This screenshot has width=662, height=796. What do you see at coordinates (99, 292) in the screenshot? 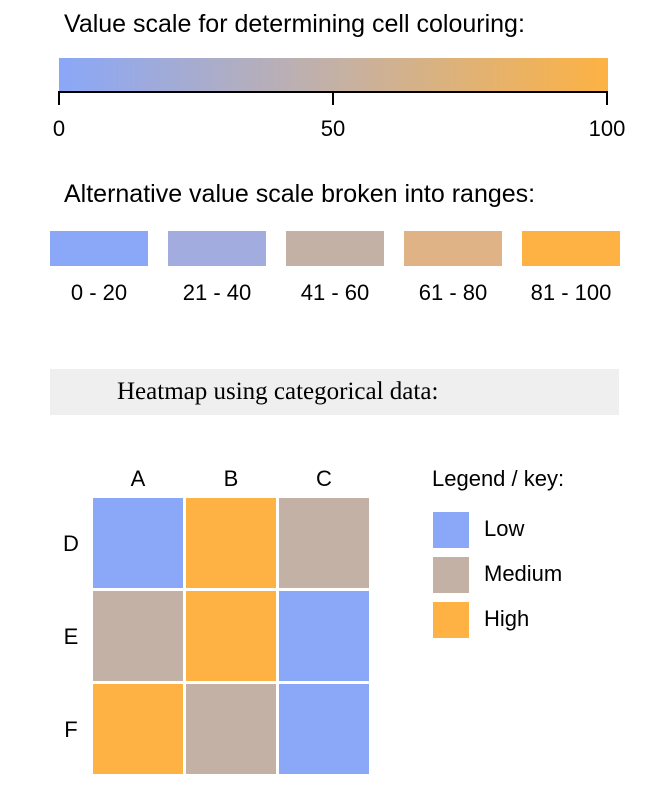
I see `range-label: 0 - 20` at bounding box center [99, 292].